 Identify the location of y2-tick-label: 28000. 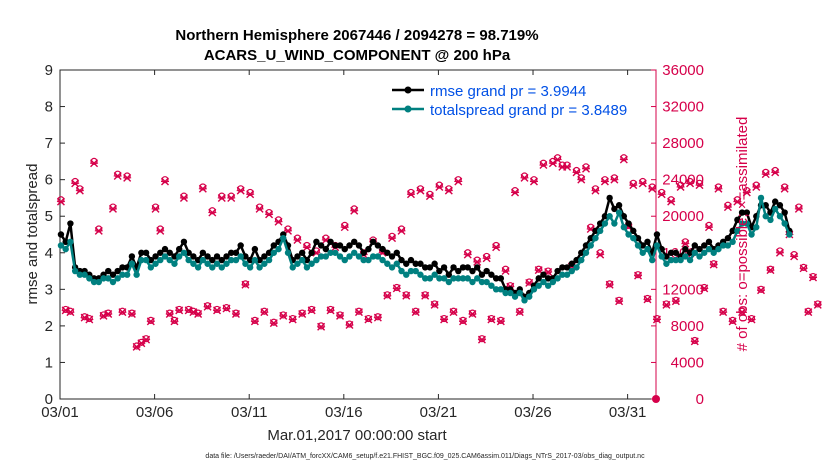
(683, 143).